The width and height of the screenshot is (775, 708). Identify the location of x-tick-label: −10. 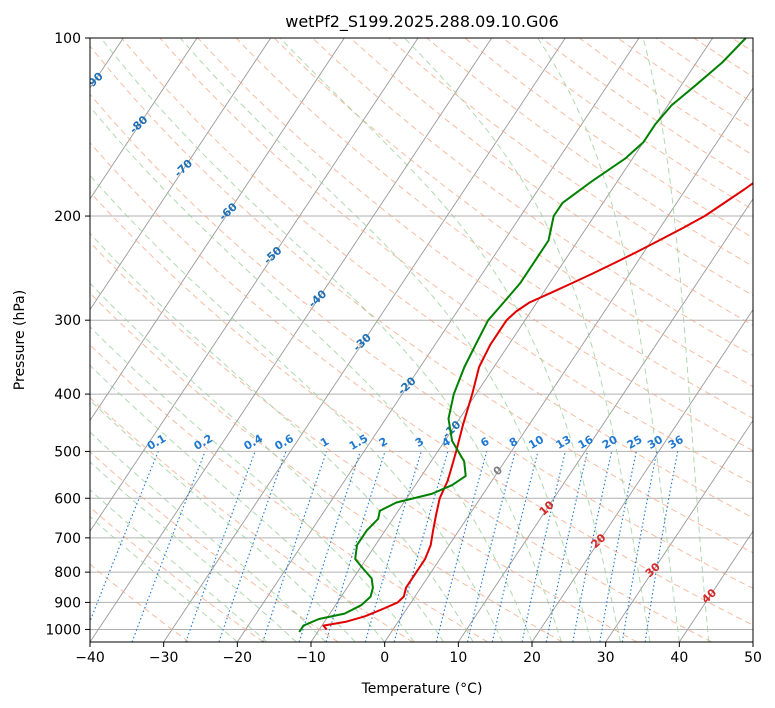
(311, 658).